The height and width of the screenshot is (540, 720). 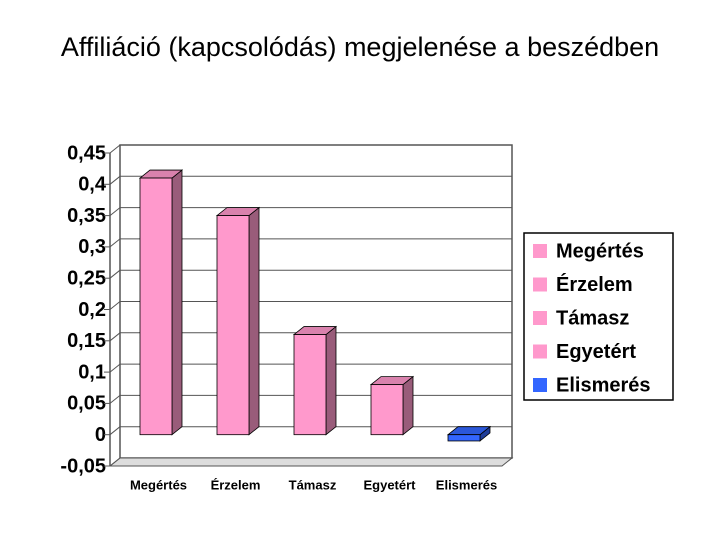 What do you see at coordinates (92, 372) in the screenshot?
I see `y-tick-label: 0,1` at bounding box center [92, 372].